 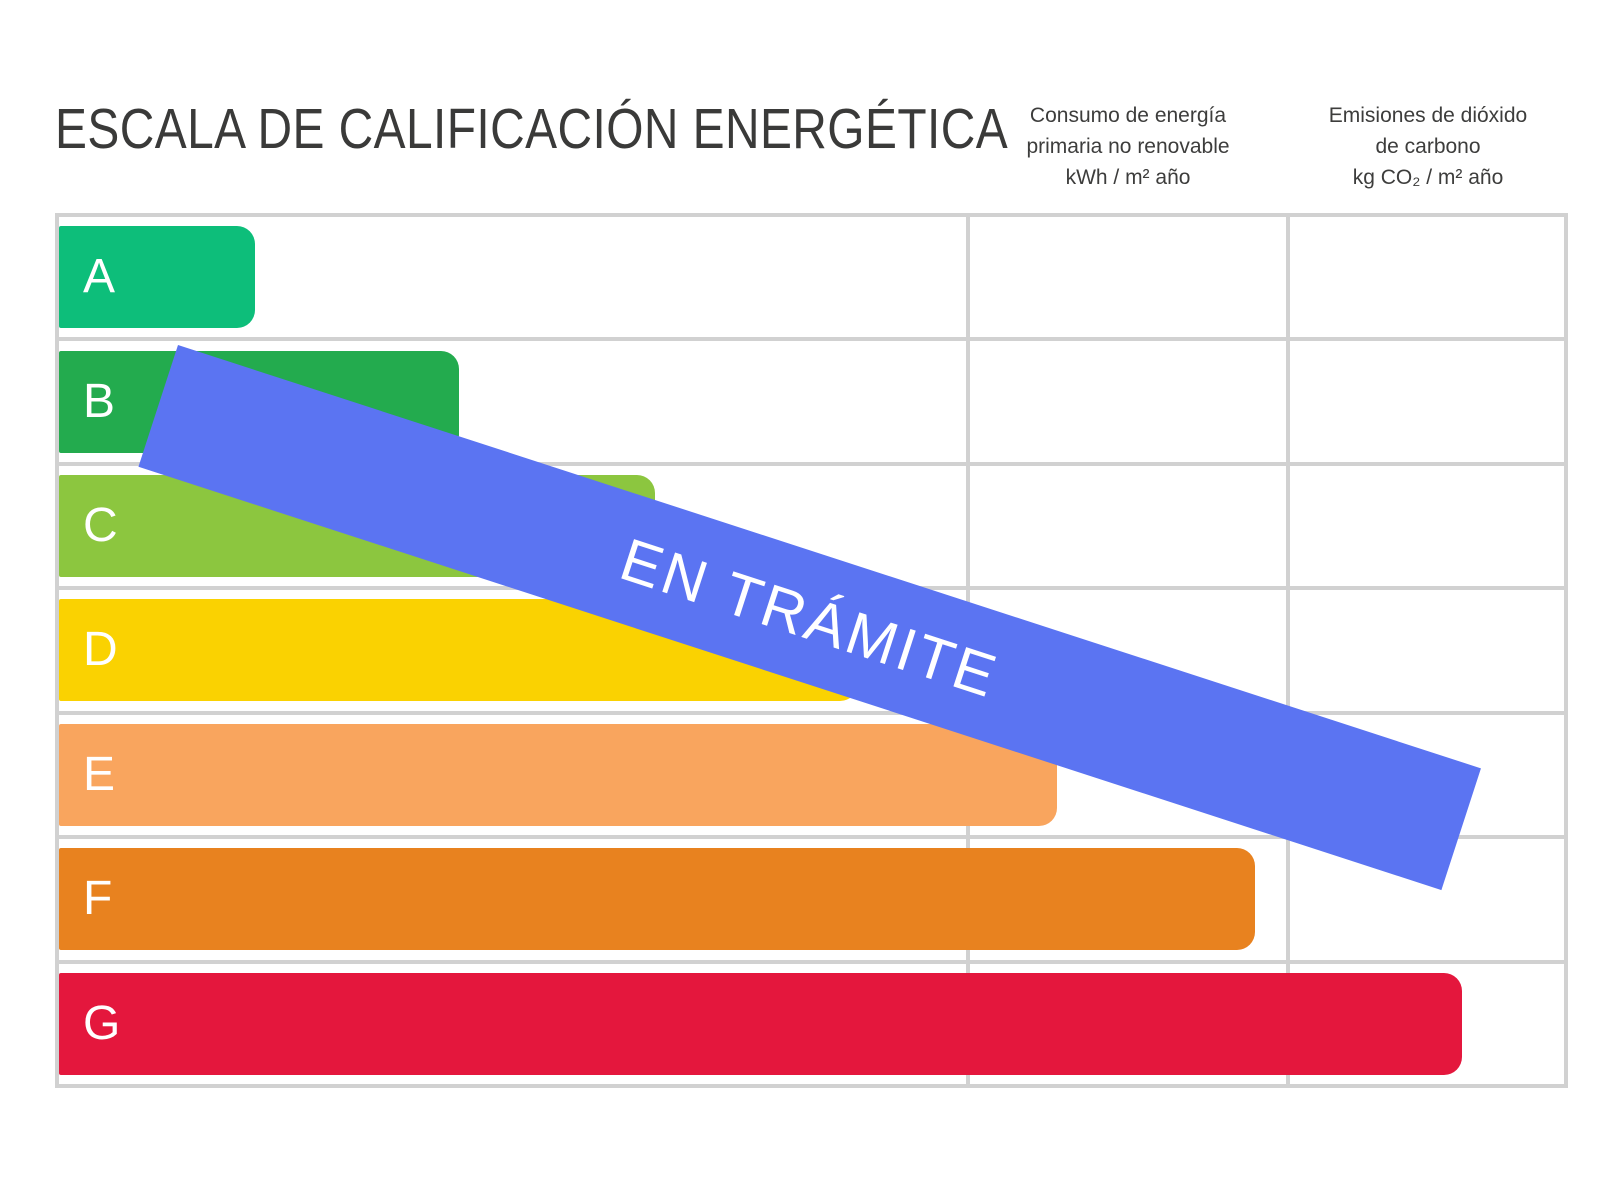 I want to click on column-header-line: Emisiones de dióxido, so click(x=1428, y=115).